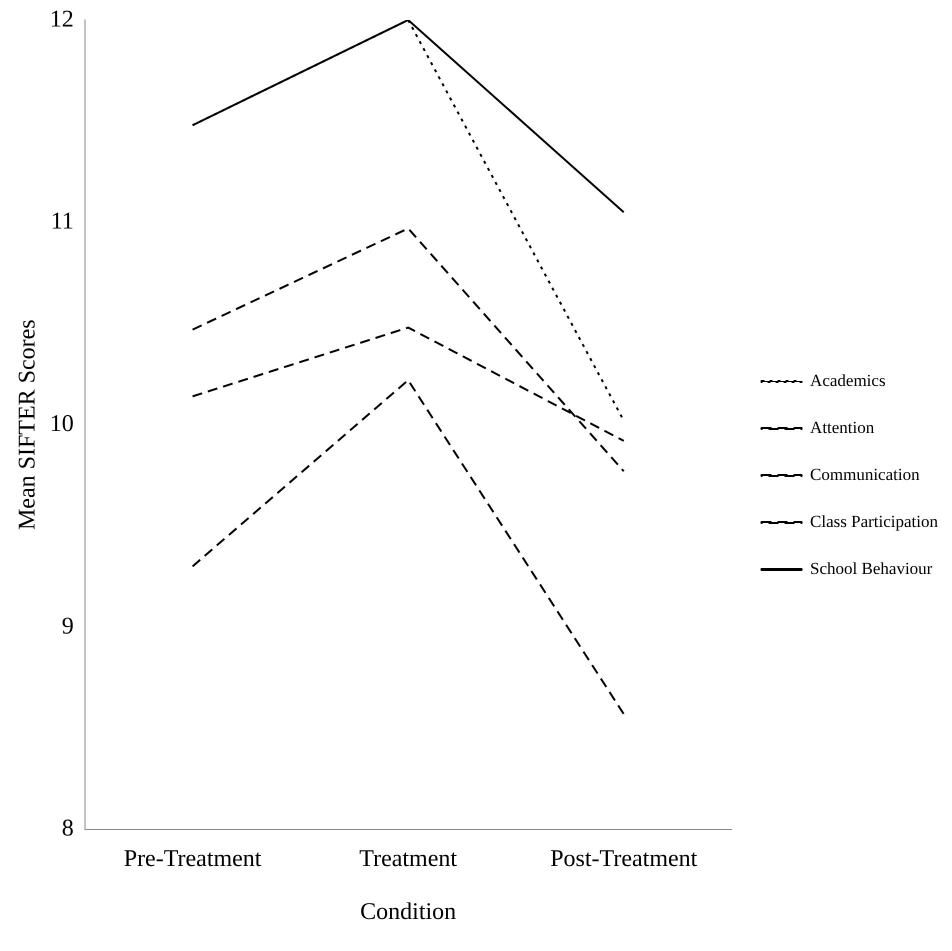  Describe the element at coordinates (874, 521) in the screenshot. I see `legend-label: Class Participation` at that location.